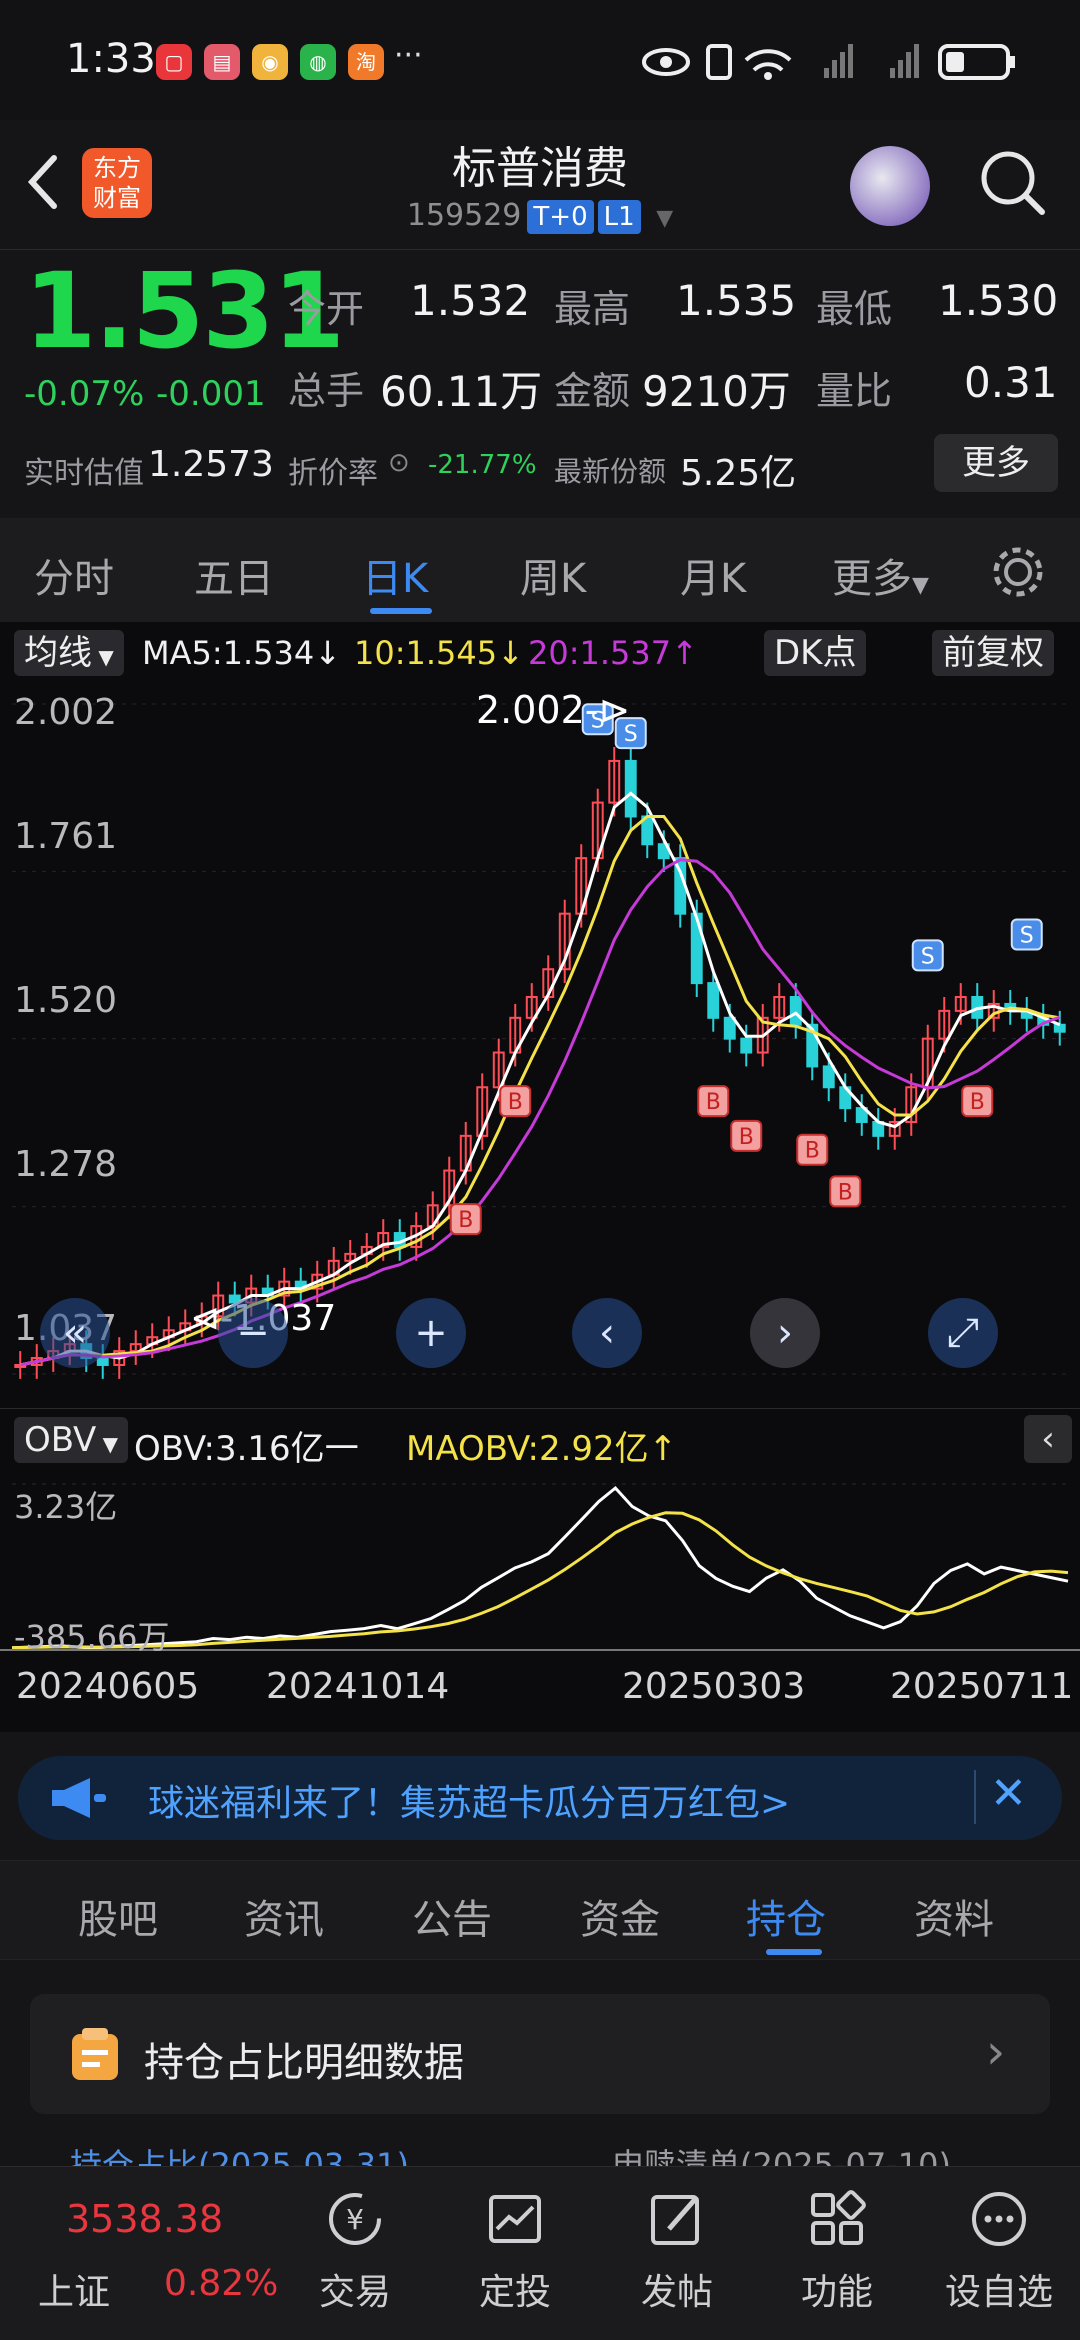  Describe the element at coordinates (999, 2253) in the screenshot. I see `nav-watchlist: 设自选` at that location.